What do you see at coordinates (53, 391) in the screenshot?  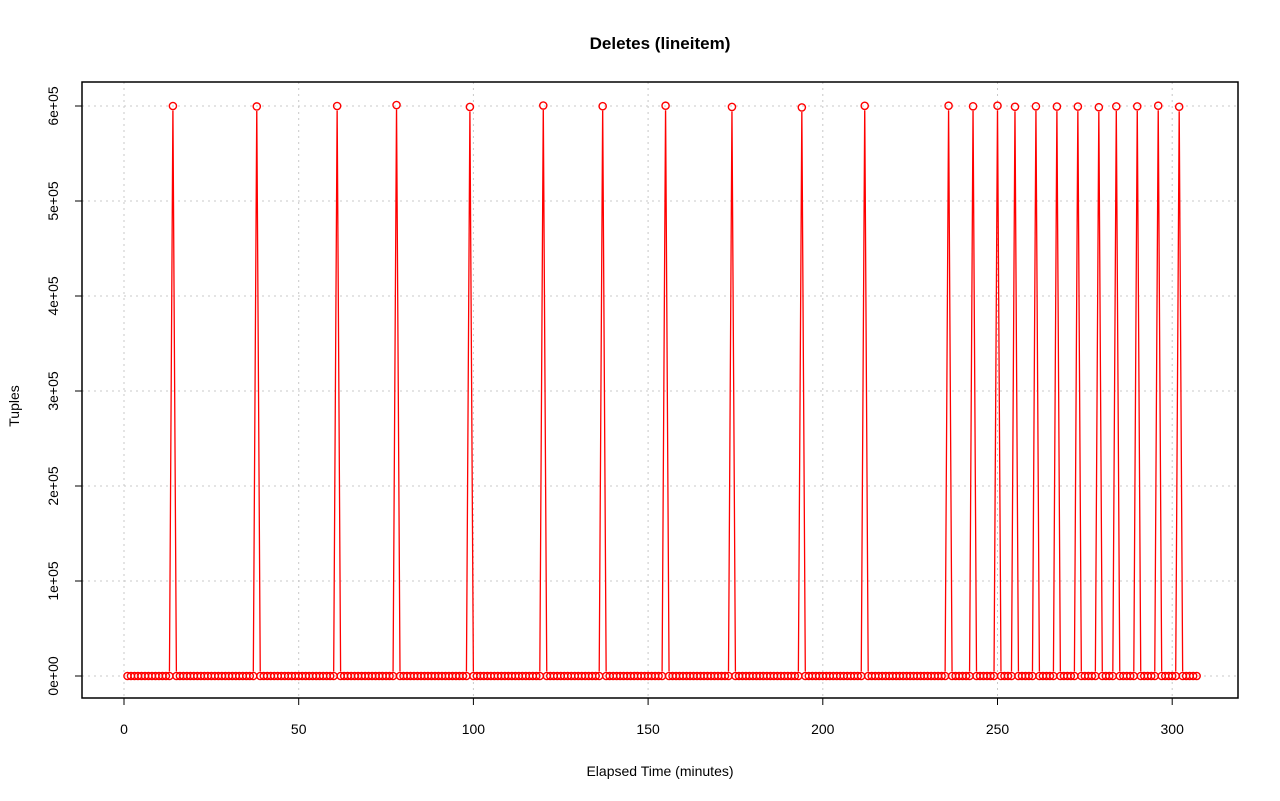 I see `y-tick-label: 3e+05` at bounding box center [53, 391].